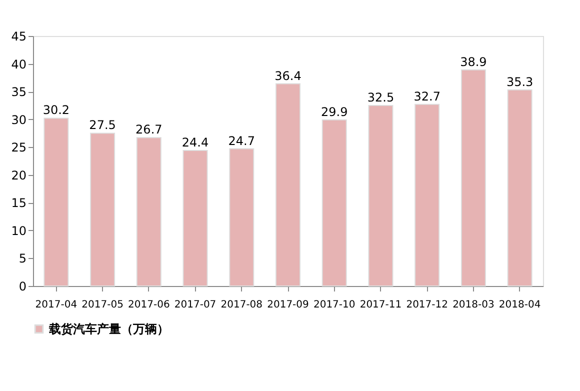 This screenshot has width=580, height=391. I want to click on data-label: 38.9, so click(473, 61).